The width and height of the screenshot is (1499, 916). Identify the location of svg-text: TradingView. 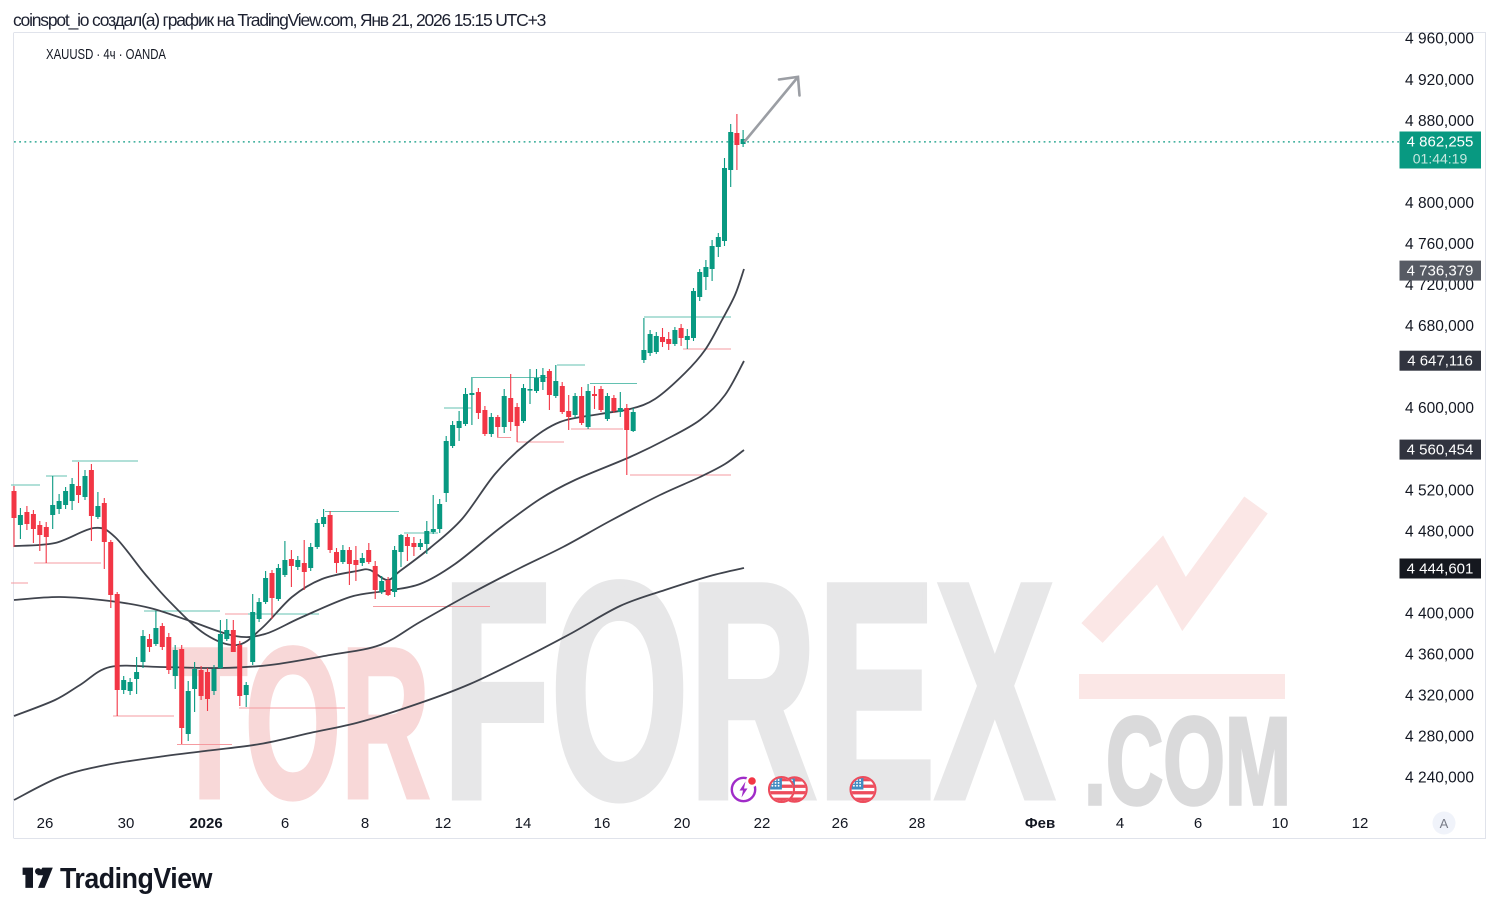
(136, 879).